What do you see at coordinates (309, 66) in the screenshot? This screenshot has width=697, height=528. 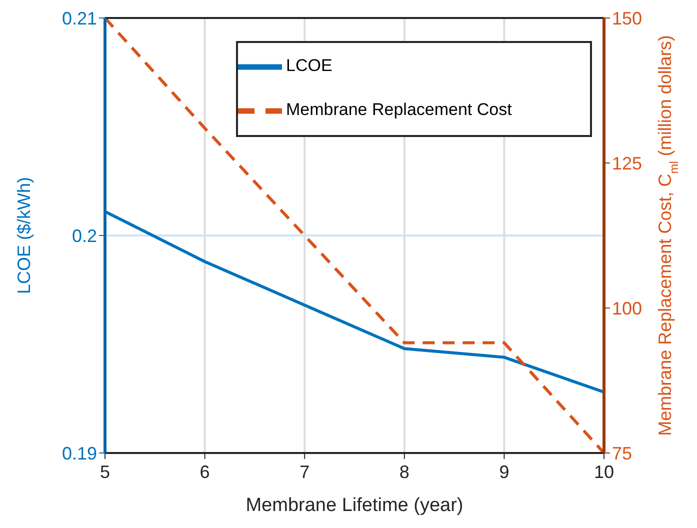 I see `legend-label: LCOE` at bounding box center [309, 66].